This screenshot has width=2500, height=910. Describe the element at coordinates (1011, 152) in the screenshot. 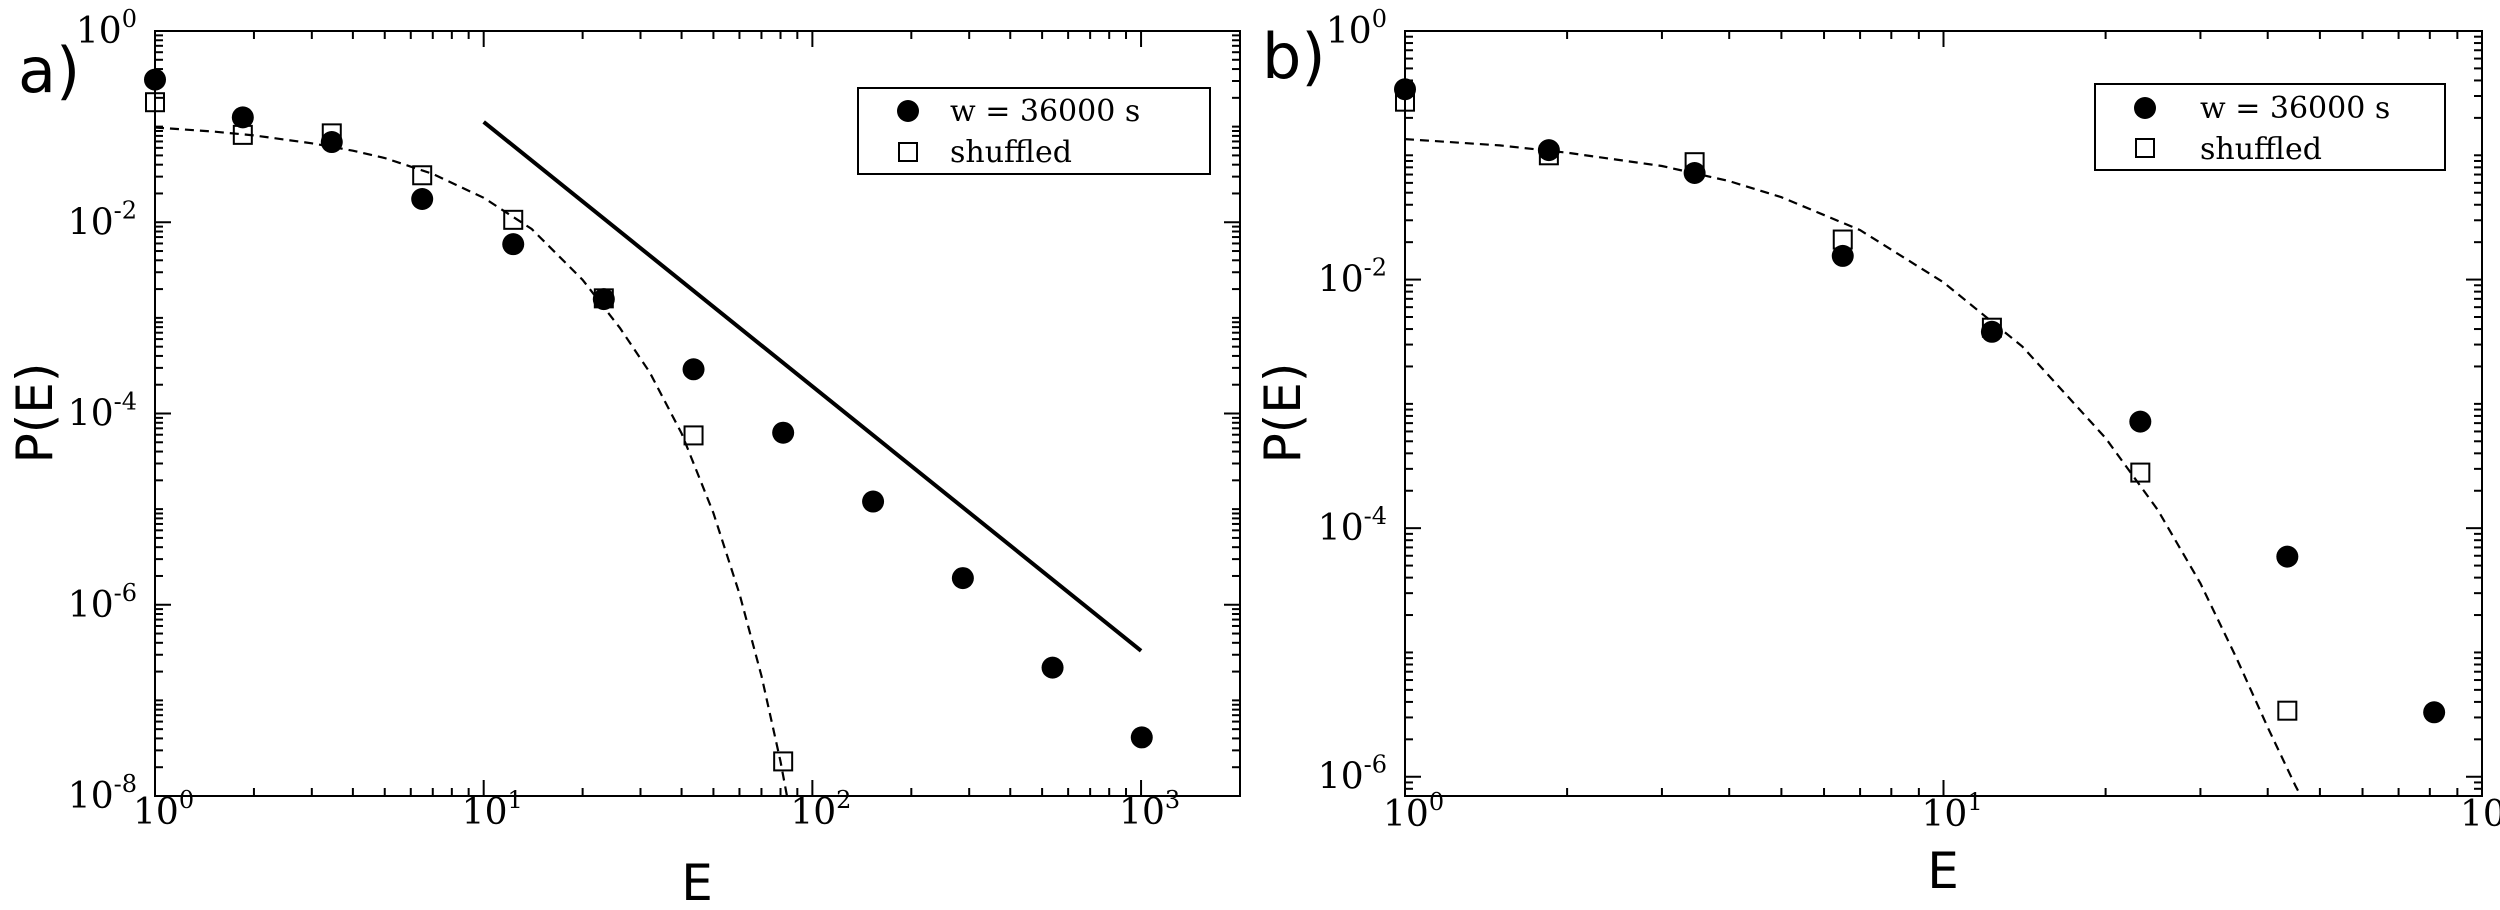

I see `panel-a-legend-label-1: shuffled` at that location.